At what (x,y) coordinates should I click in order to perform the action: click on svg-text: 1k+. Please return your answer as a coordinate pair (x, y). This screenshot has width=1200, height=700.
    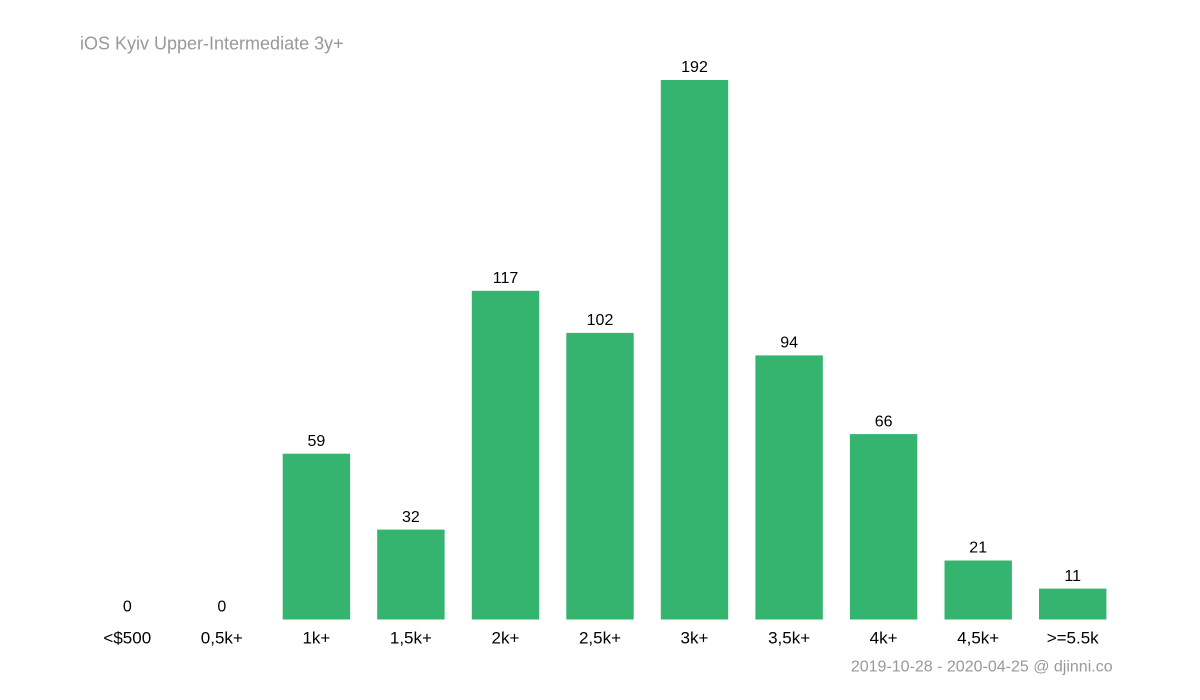
    Looking at the image, I should click on (316, 637).